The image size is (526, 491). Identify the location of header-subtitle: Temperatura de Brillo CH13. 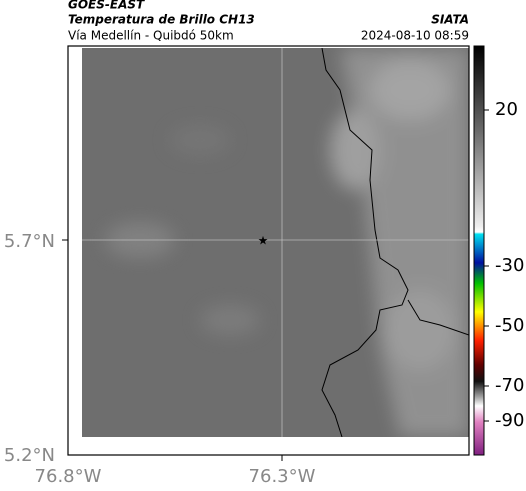
(161, 20).